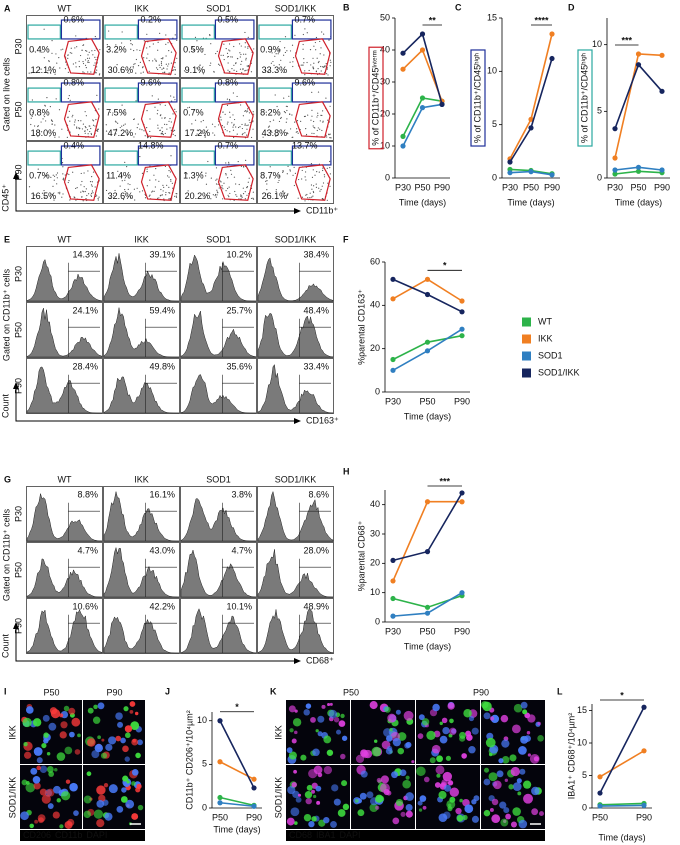  What do you see at coordinates (318, 494) in the screenshot?
I see `gate-percent: 8.6%` at bounding box center [318, 494].